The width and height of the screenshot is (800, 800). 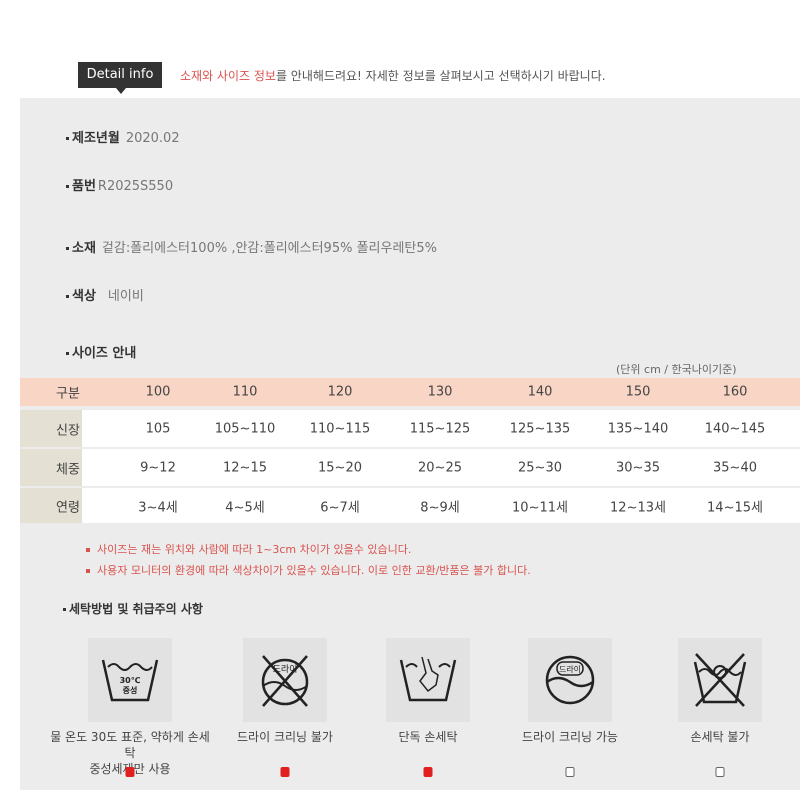 I want to click on care-label: 단독 손세탁, so click(x=428, y=737).